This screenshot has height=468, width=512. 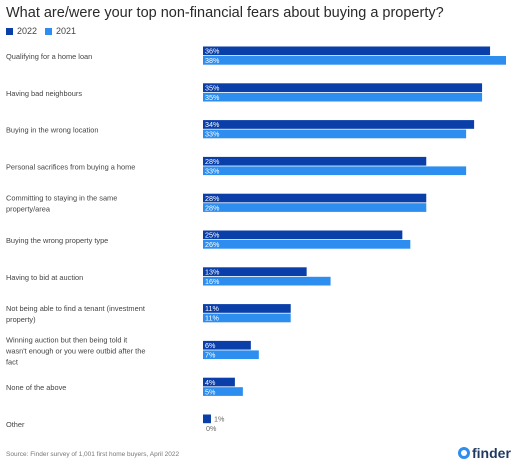 I want to click on finder-logo-text: finder, so click(x=491, y=453).